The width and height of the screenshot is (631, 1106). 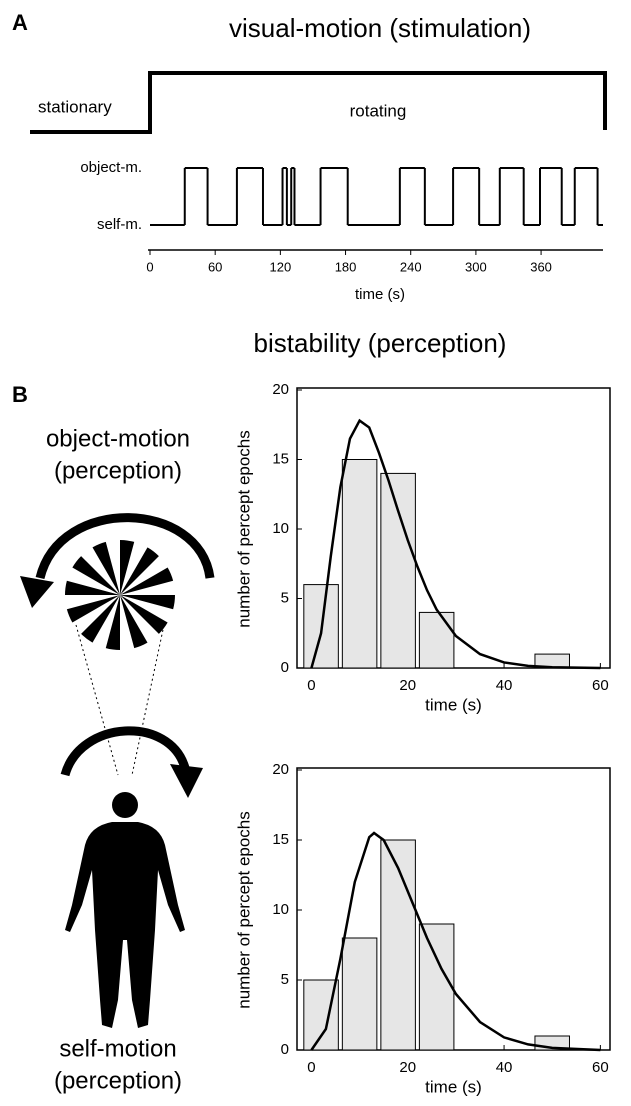 I want to click on y-tick-label: object-m., so click(x=111, y=167).